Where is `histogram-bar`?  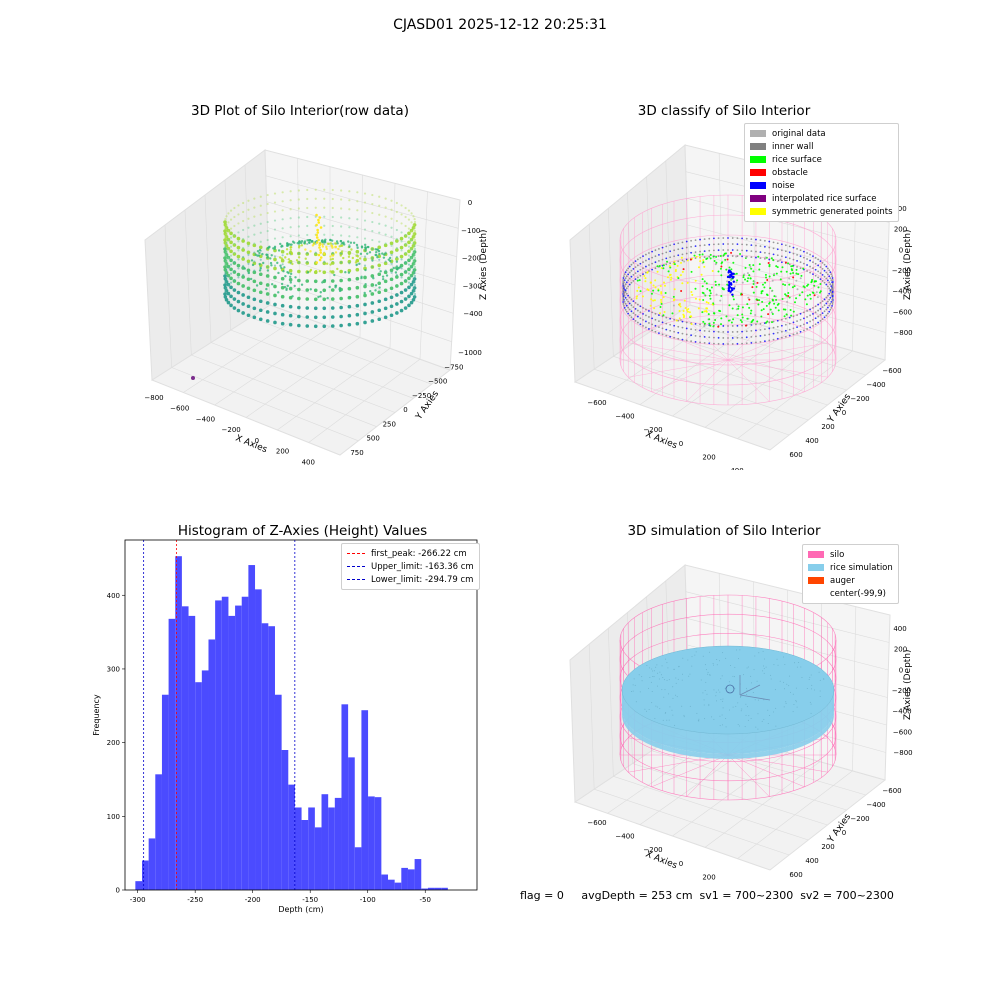 histogram-bar is located at coordinates (165, 792).